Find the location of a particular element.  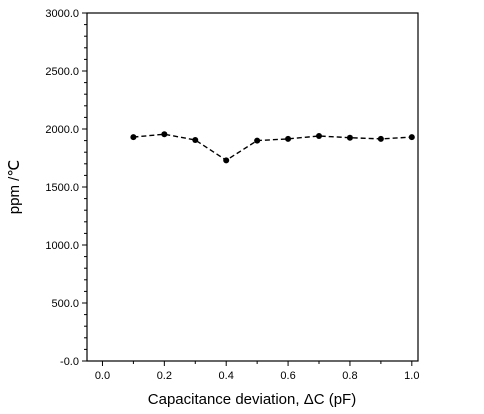

series-line is located at coordinates (272, 147).